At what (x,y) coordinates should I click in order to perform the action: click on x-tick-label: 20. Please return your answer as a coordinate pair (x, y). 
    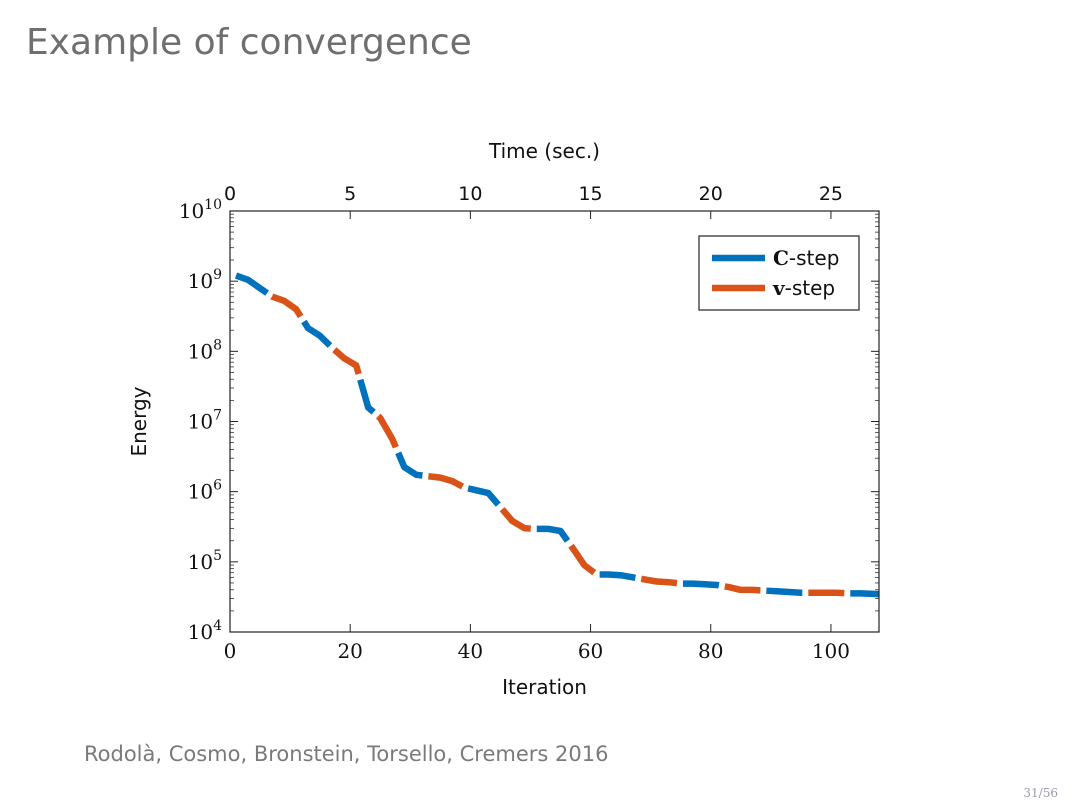
    Looking at the image, I should click on (349, 651).